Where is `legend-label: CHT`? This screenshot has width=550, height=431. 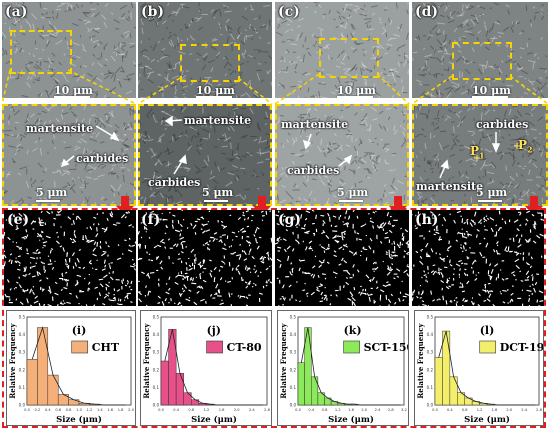
legend-label: CHT is located at coordinates (106, 347).